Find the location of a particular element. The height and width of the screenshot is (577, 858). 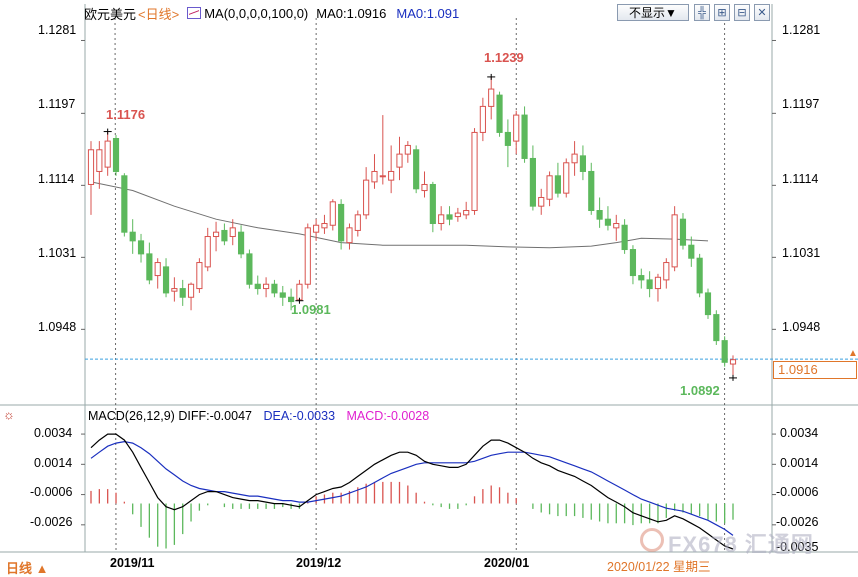

price-tick-left: 1.1031 is located at coordinates (57, 253).